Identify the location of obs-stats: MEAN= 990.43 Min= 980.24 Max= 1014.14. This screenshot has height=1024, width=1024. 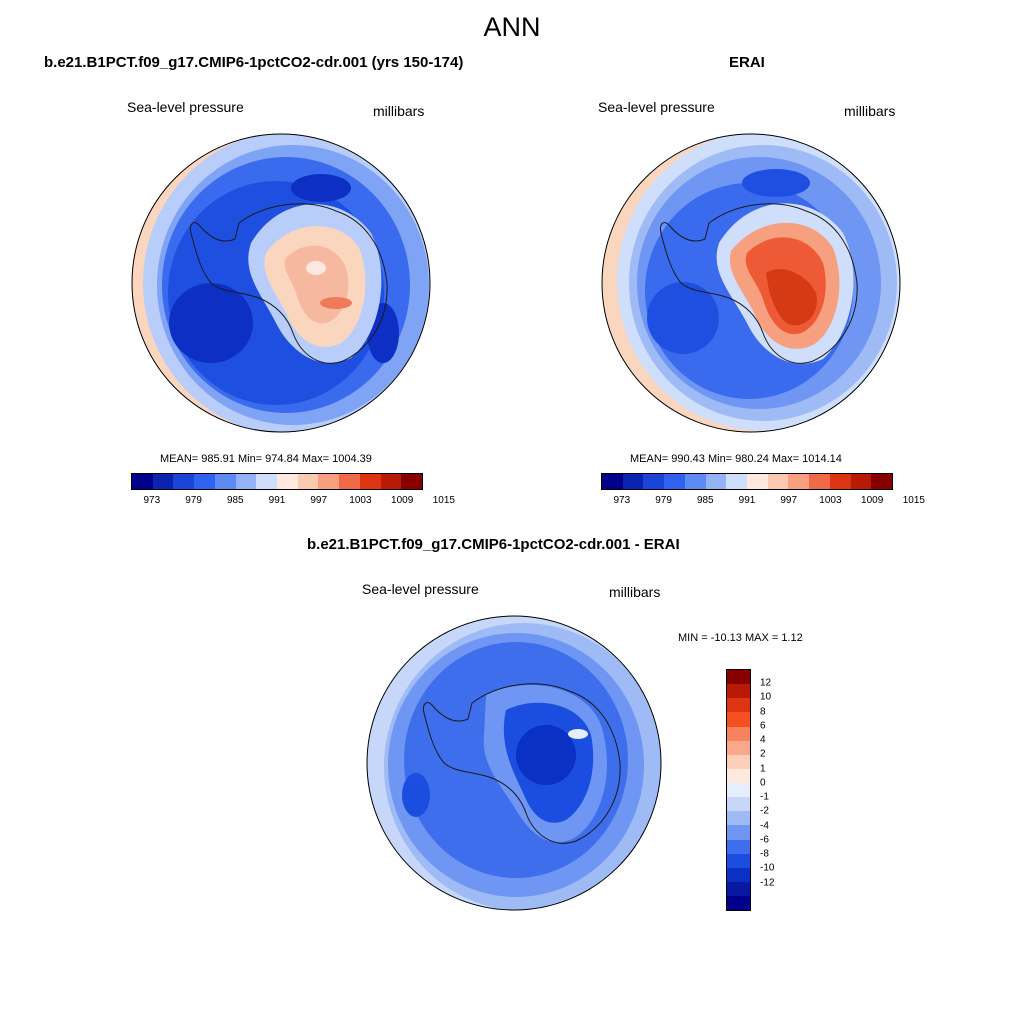
(736, 459).